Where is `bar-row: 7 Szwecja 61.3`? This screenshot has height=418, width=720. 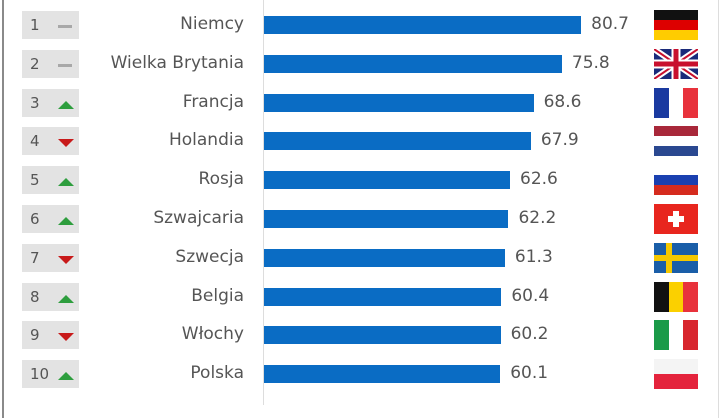 bar-row: 7 Szwecja 61.3 is located at coordinates (360, 258).